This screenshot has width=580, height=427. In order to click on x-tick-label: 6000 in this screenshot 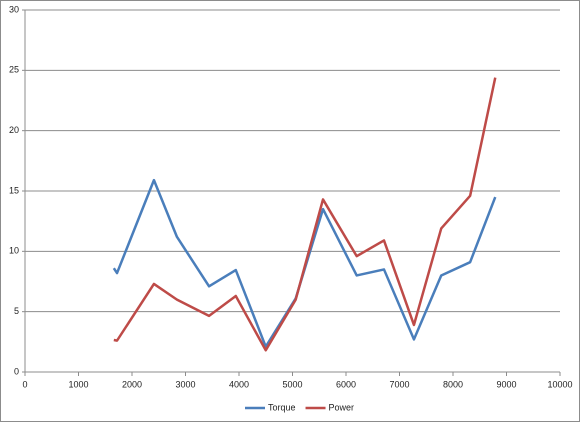, I will do `click(346, 384)`.